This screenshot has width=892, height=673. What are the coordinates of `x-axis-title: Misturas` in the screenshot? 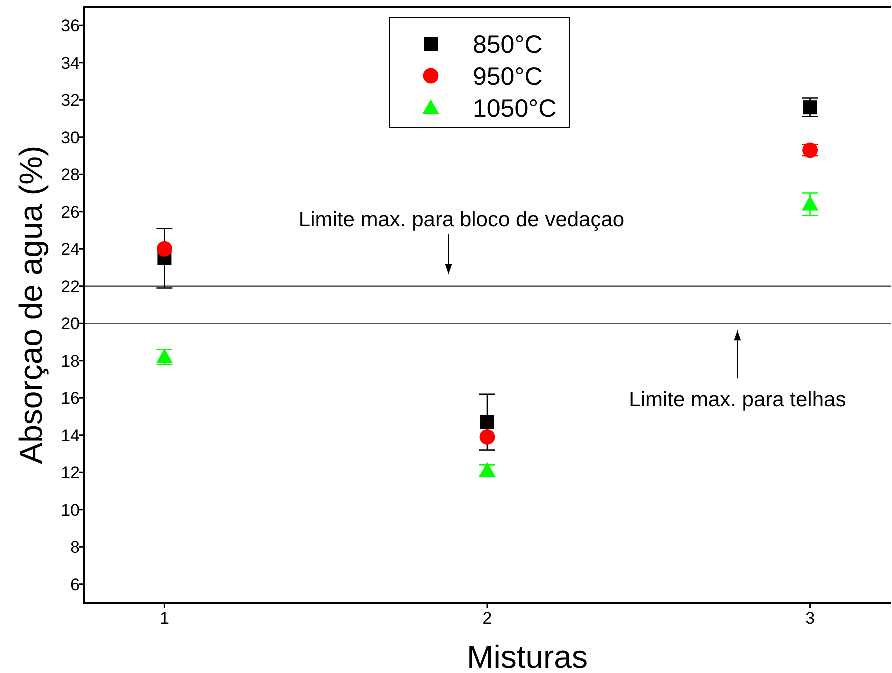 It's located at (527, 656).